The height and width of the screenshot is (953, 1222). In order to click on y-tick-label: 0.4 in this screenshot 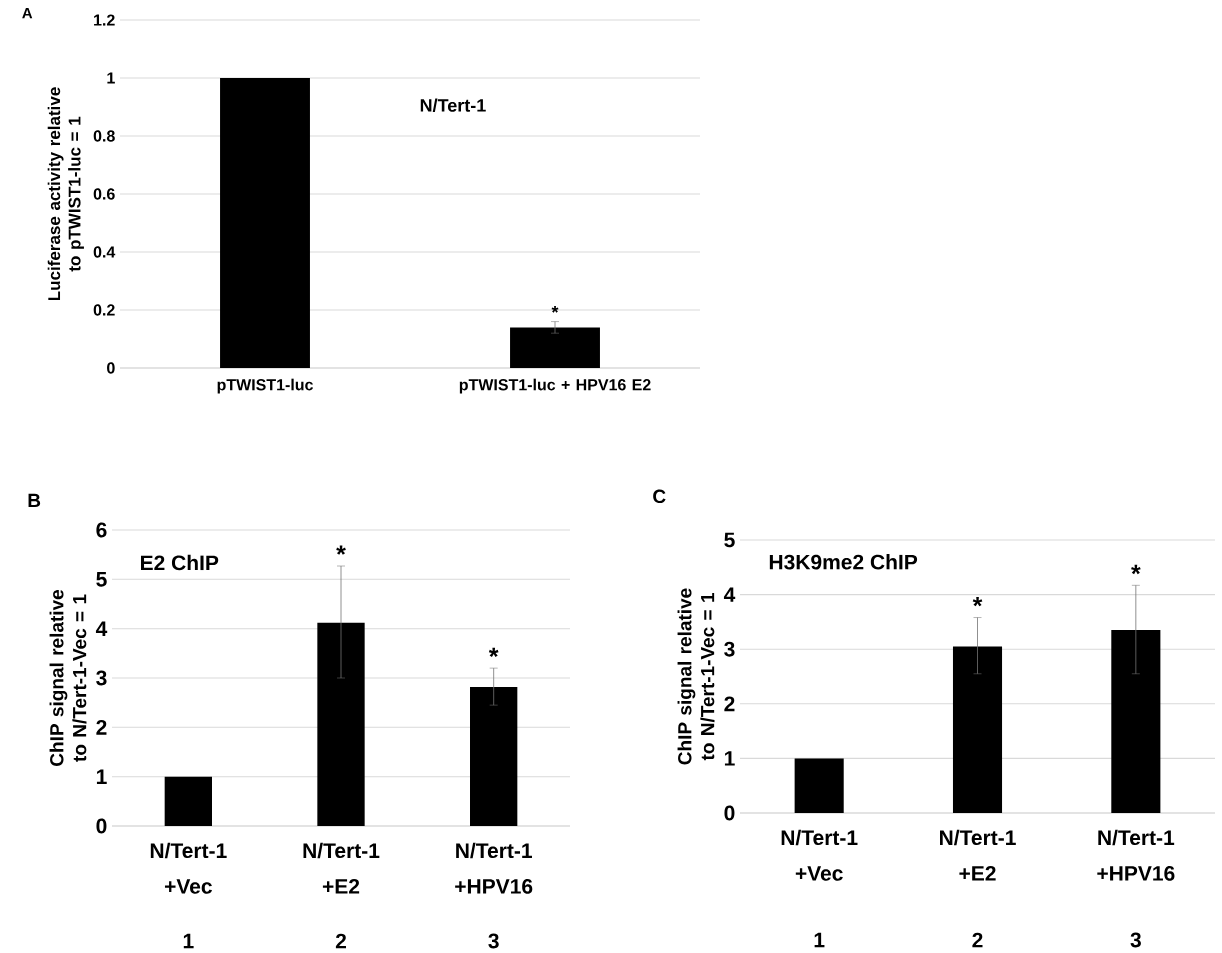, I will do `click(104, 252)`.